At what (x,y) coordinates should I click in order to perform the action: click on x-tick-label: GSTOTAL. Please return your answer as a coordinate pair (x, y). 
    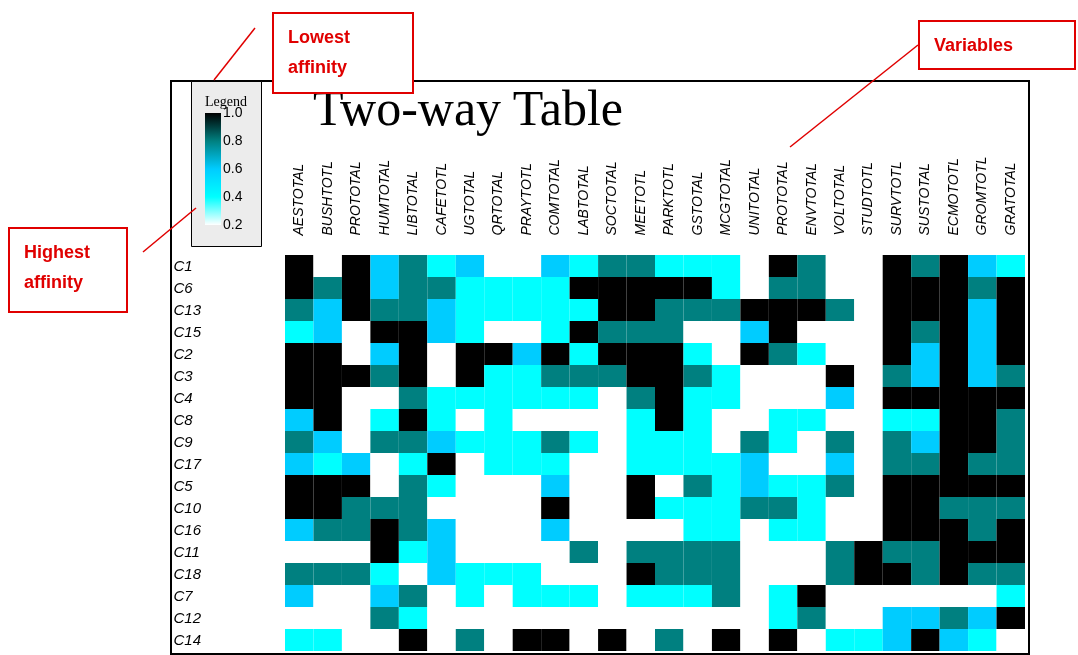
    Looking at the image, I should click on (696, 203).